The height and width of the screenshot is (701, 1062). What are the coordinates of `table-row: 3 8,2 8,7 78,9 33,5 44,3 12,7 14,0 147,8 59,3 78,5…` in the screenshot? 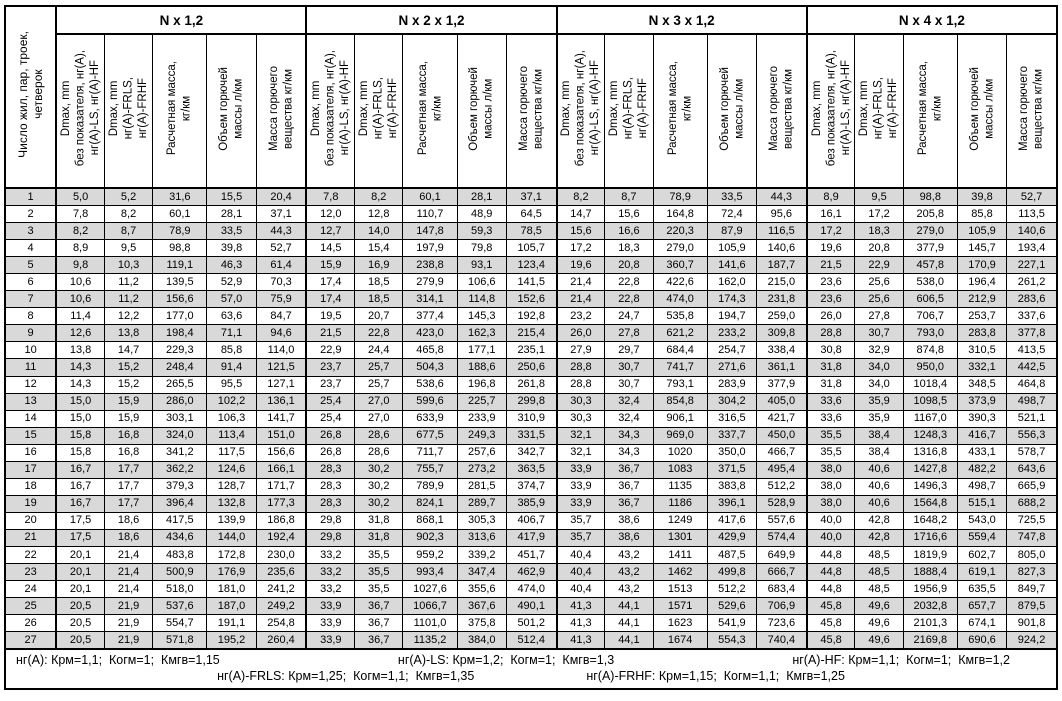 It's located at (531, 231).